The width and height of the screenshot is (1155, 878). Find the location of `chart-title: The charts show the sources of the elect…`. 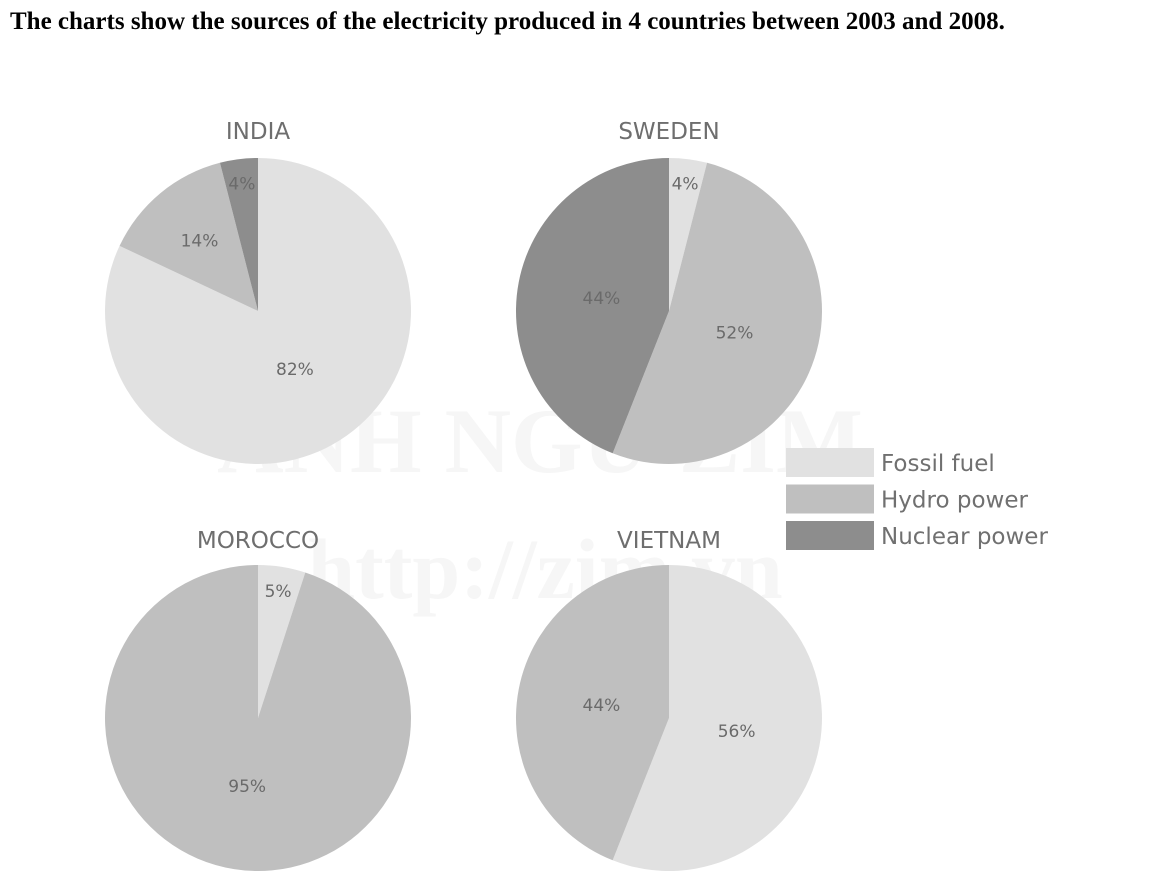

chart-title: The charts show the sources of the elect… is located at coordinates (507, 21).